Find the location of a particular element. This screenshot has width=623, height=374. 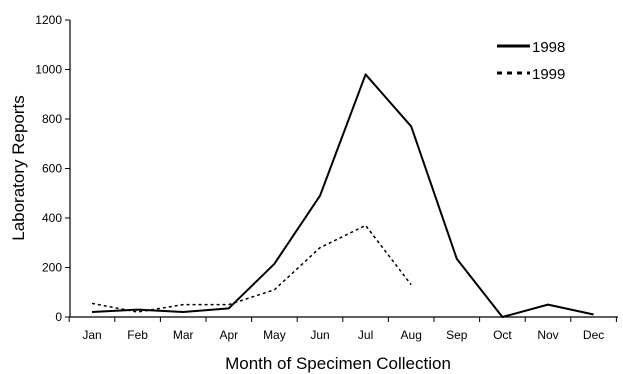

x-tick-label: Nov is located at coordinates (547, 335).